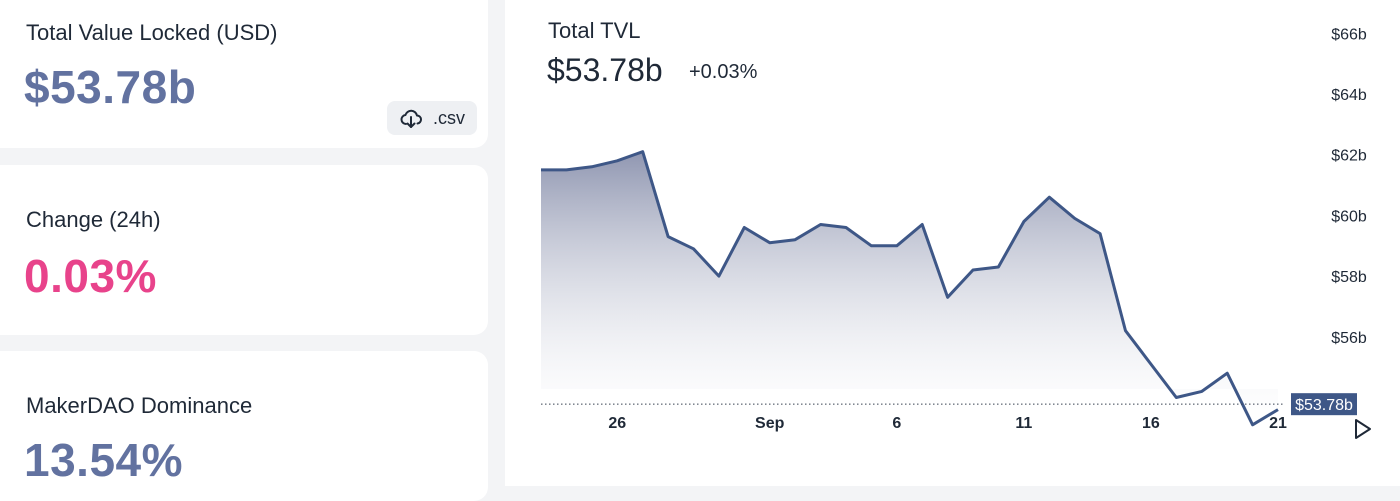 This screenshot has width=1400, height=501. I want to click on y-tick-label: $64b, so click(1349, 95).